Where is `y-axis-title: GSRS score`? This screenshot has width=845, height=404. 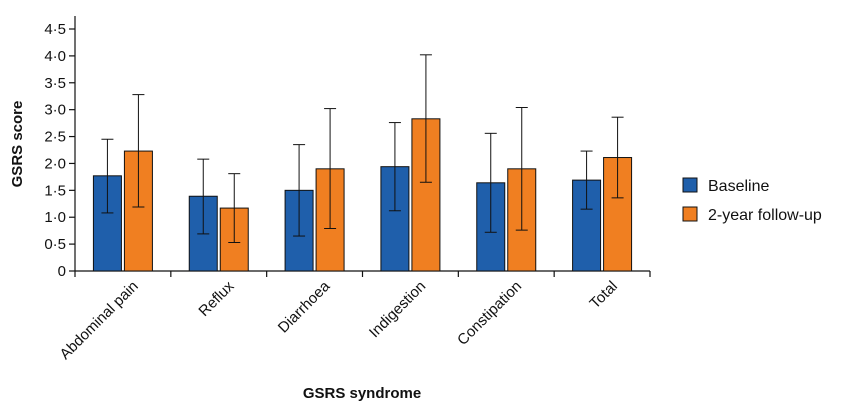
y-axis-title: GSRS score is located at coordinates (17, 144).